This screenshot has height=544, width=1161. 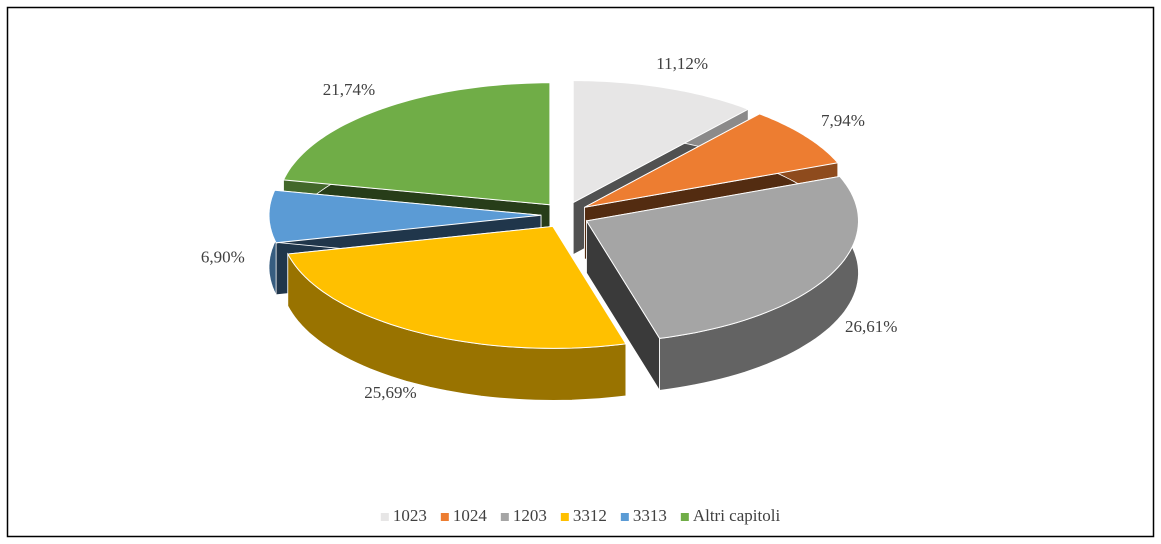 I want to click on data-label: 21,74%, so click(x=349, y=89).